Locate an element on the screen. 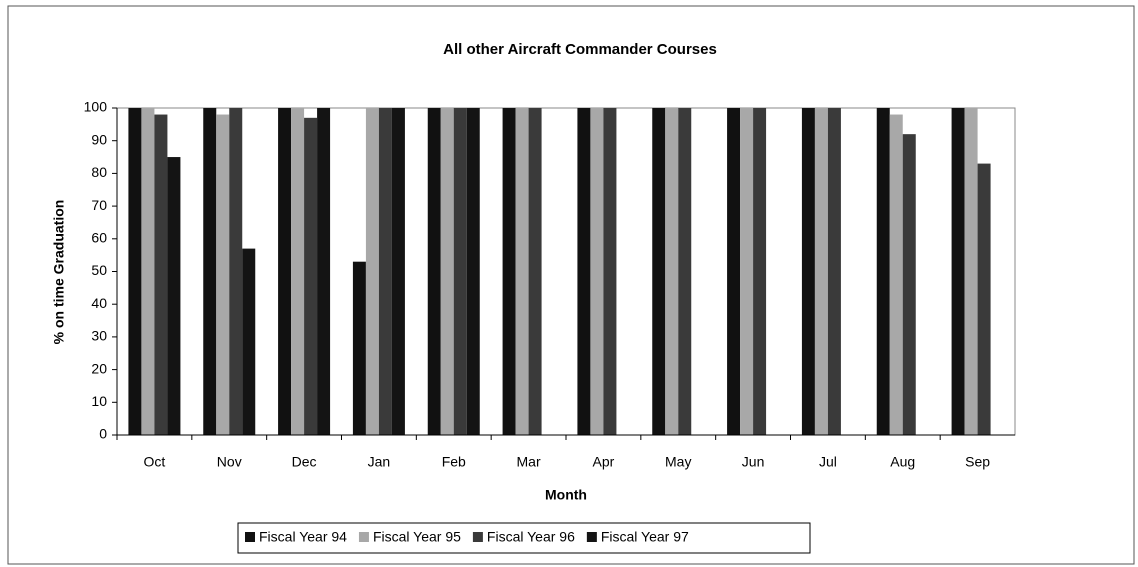 This screenshot has height=567, width=1138. legend-label: Fiscal Year 94 is located at coordinates (303, 537).